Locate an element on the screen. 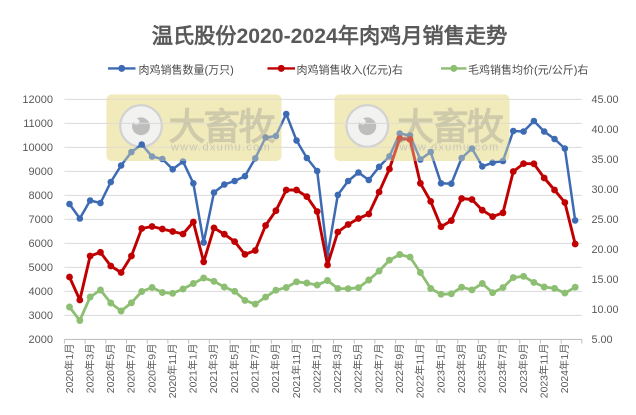 The height and width of the screenshot is (415, 636). svg-text: 2020年1月 is located at coordinates (69, 369).